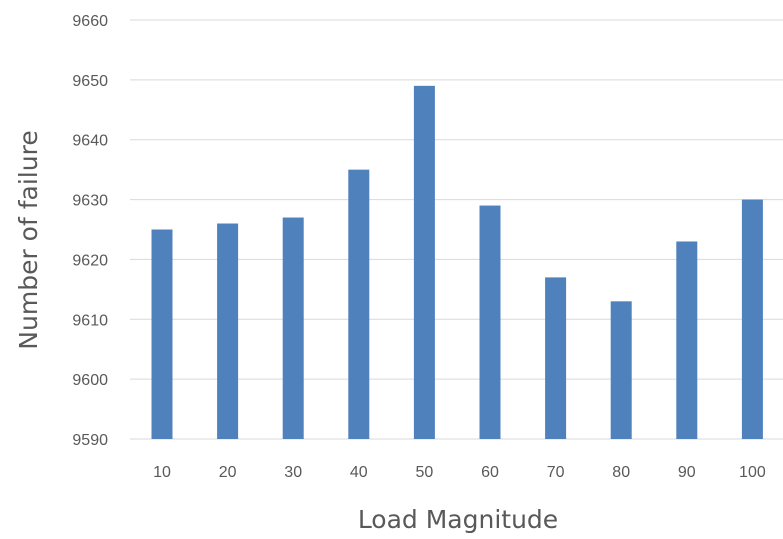  Describe the element at coordinates (621, 472) in the screenshot. I see `x-tick-label-80: 80` at that location.